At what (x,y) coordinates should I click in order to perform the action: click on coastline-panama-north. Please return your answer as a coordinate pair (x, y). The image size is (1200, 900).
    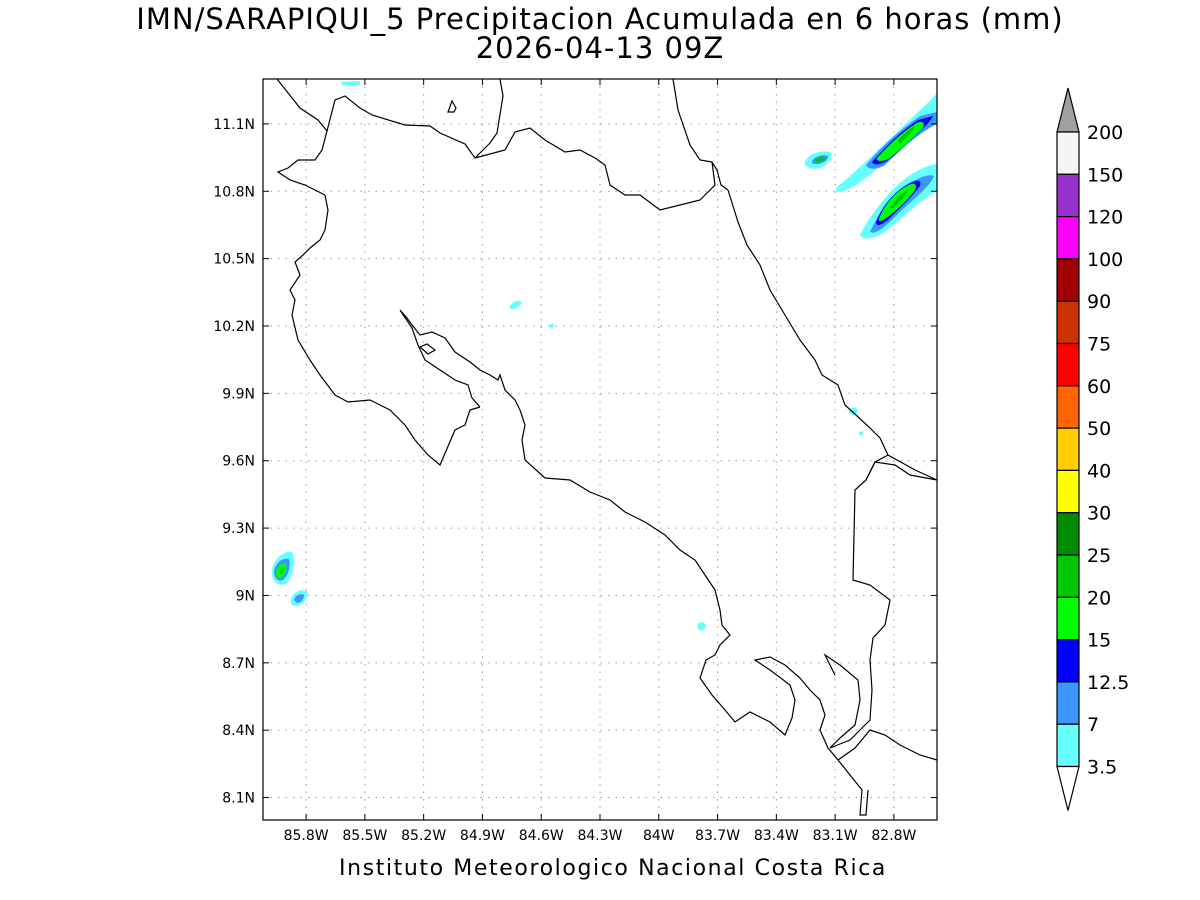
    Looking at the image, I should click on (912, 467).